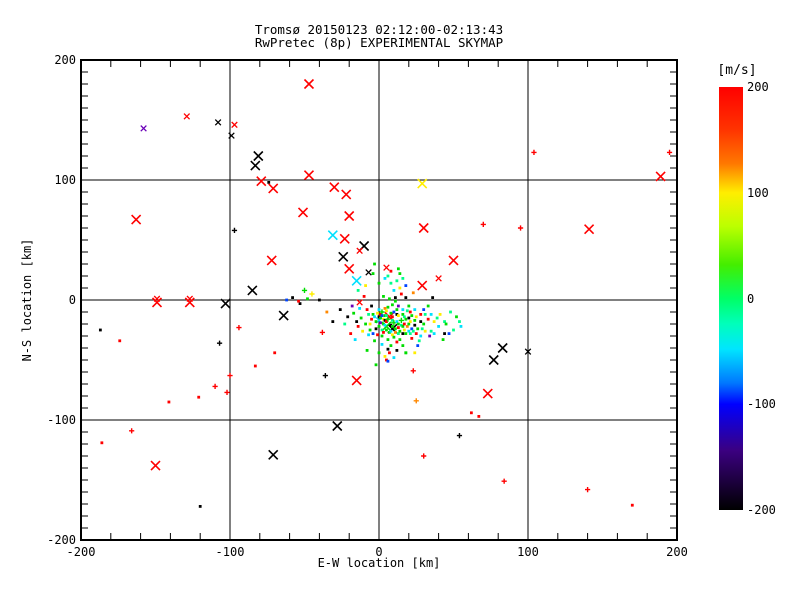  Describe the element at coordinates (61, 540) in the screenshot. I see `y-tick-label: -200` at that location.